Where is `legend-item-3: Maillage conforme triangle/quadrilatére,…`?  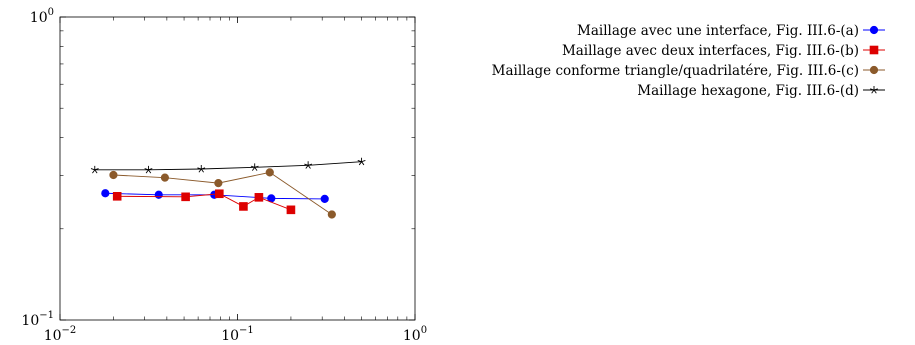
legend-item-3: Maillage conforme triangle/quadrilatére,… is located at coordinates (688, 71).